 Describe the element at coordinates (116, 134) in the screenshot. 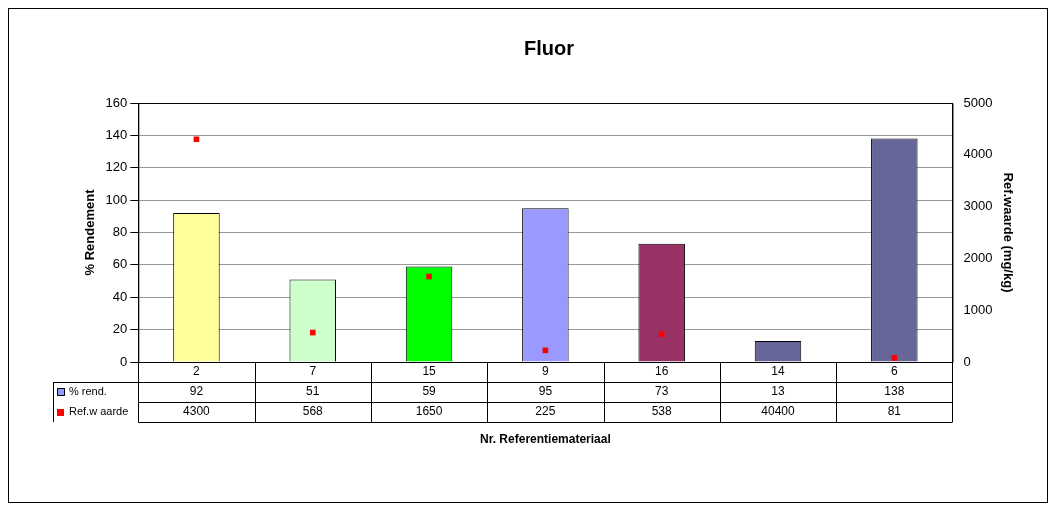

I see `y-tick-label: 140` at that location.